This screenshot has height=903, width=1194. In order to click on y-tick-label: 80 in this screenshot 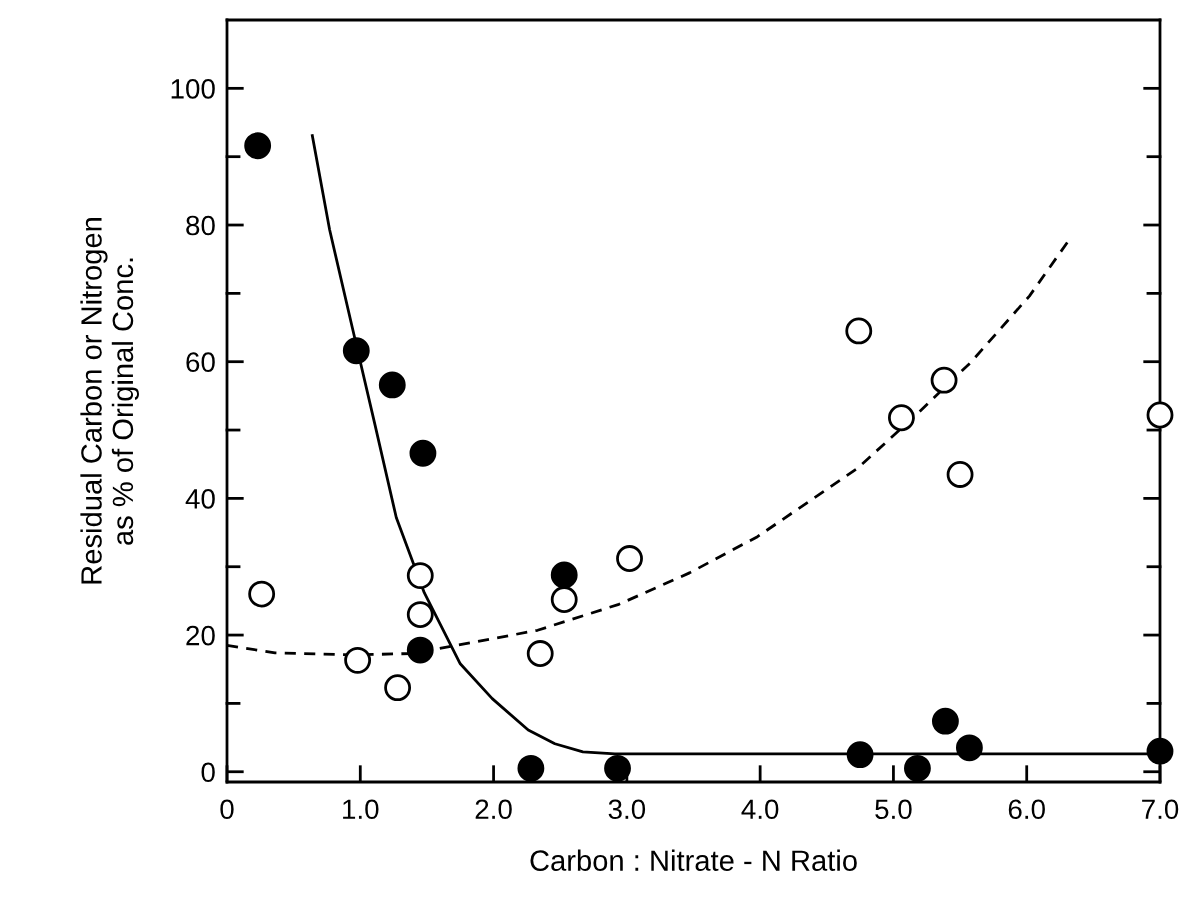, I will do `click(200, 225)`.